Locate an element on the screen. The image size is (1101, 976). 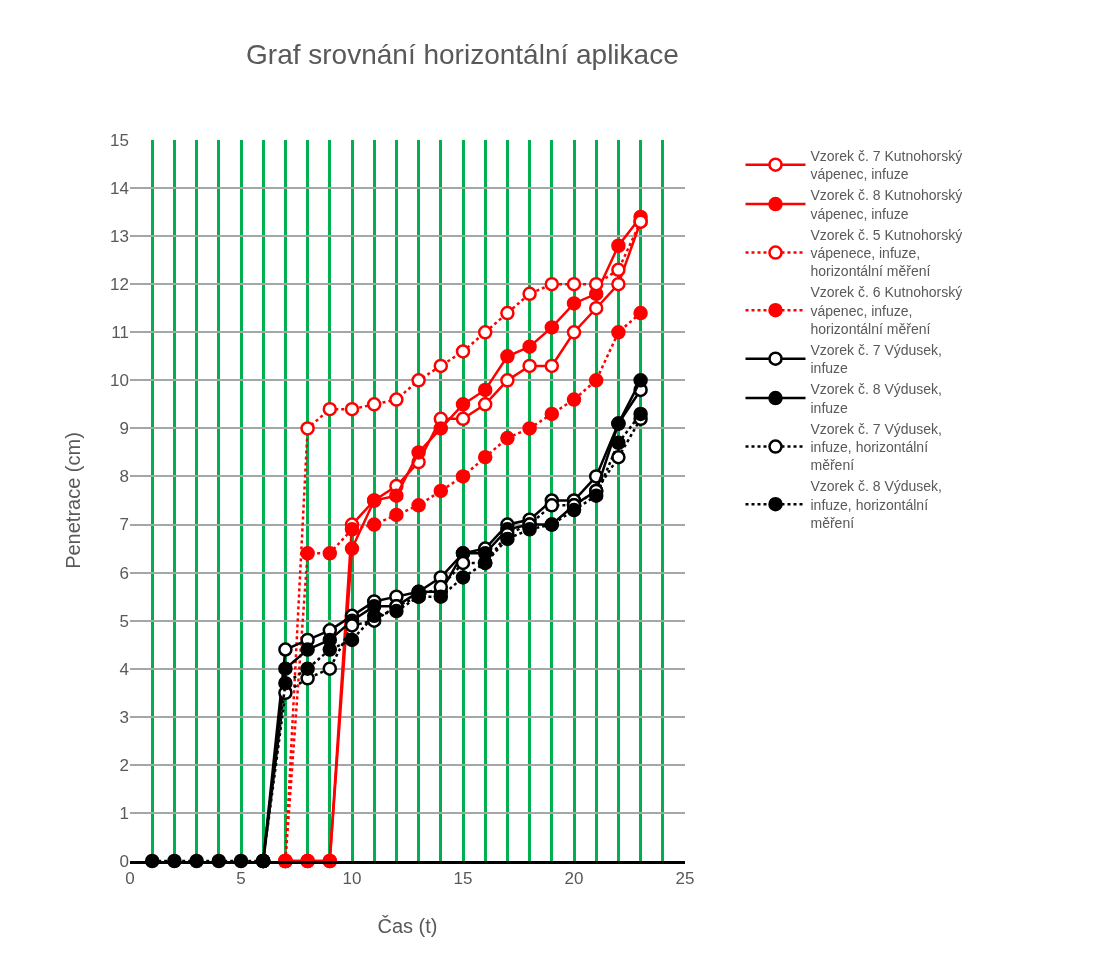
legend-label: Vzorek č. 7 Kutnohorský vápenec, infuze is located at coordinates (886, 165).